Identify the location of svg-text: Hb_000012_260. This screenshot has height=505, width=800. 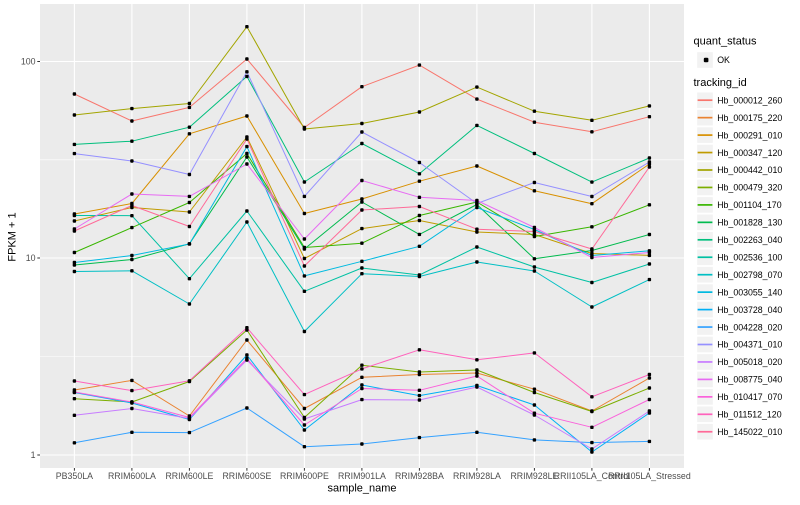
(749, 100).